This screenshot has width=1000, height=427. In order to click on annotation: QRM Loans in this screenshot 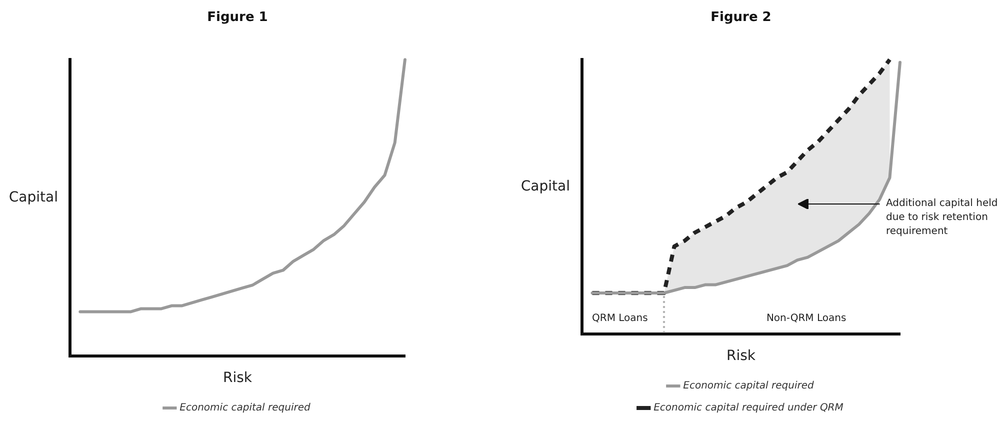, I will do `click(620, 319)`.